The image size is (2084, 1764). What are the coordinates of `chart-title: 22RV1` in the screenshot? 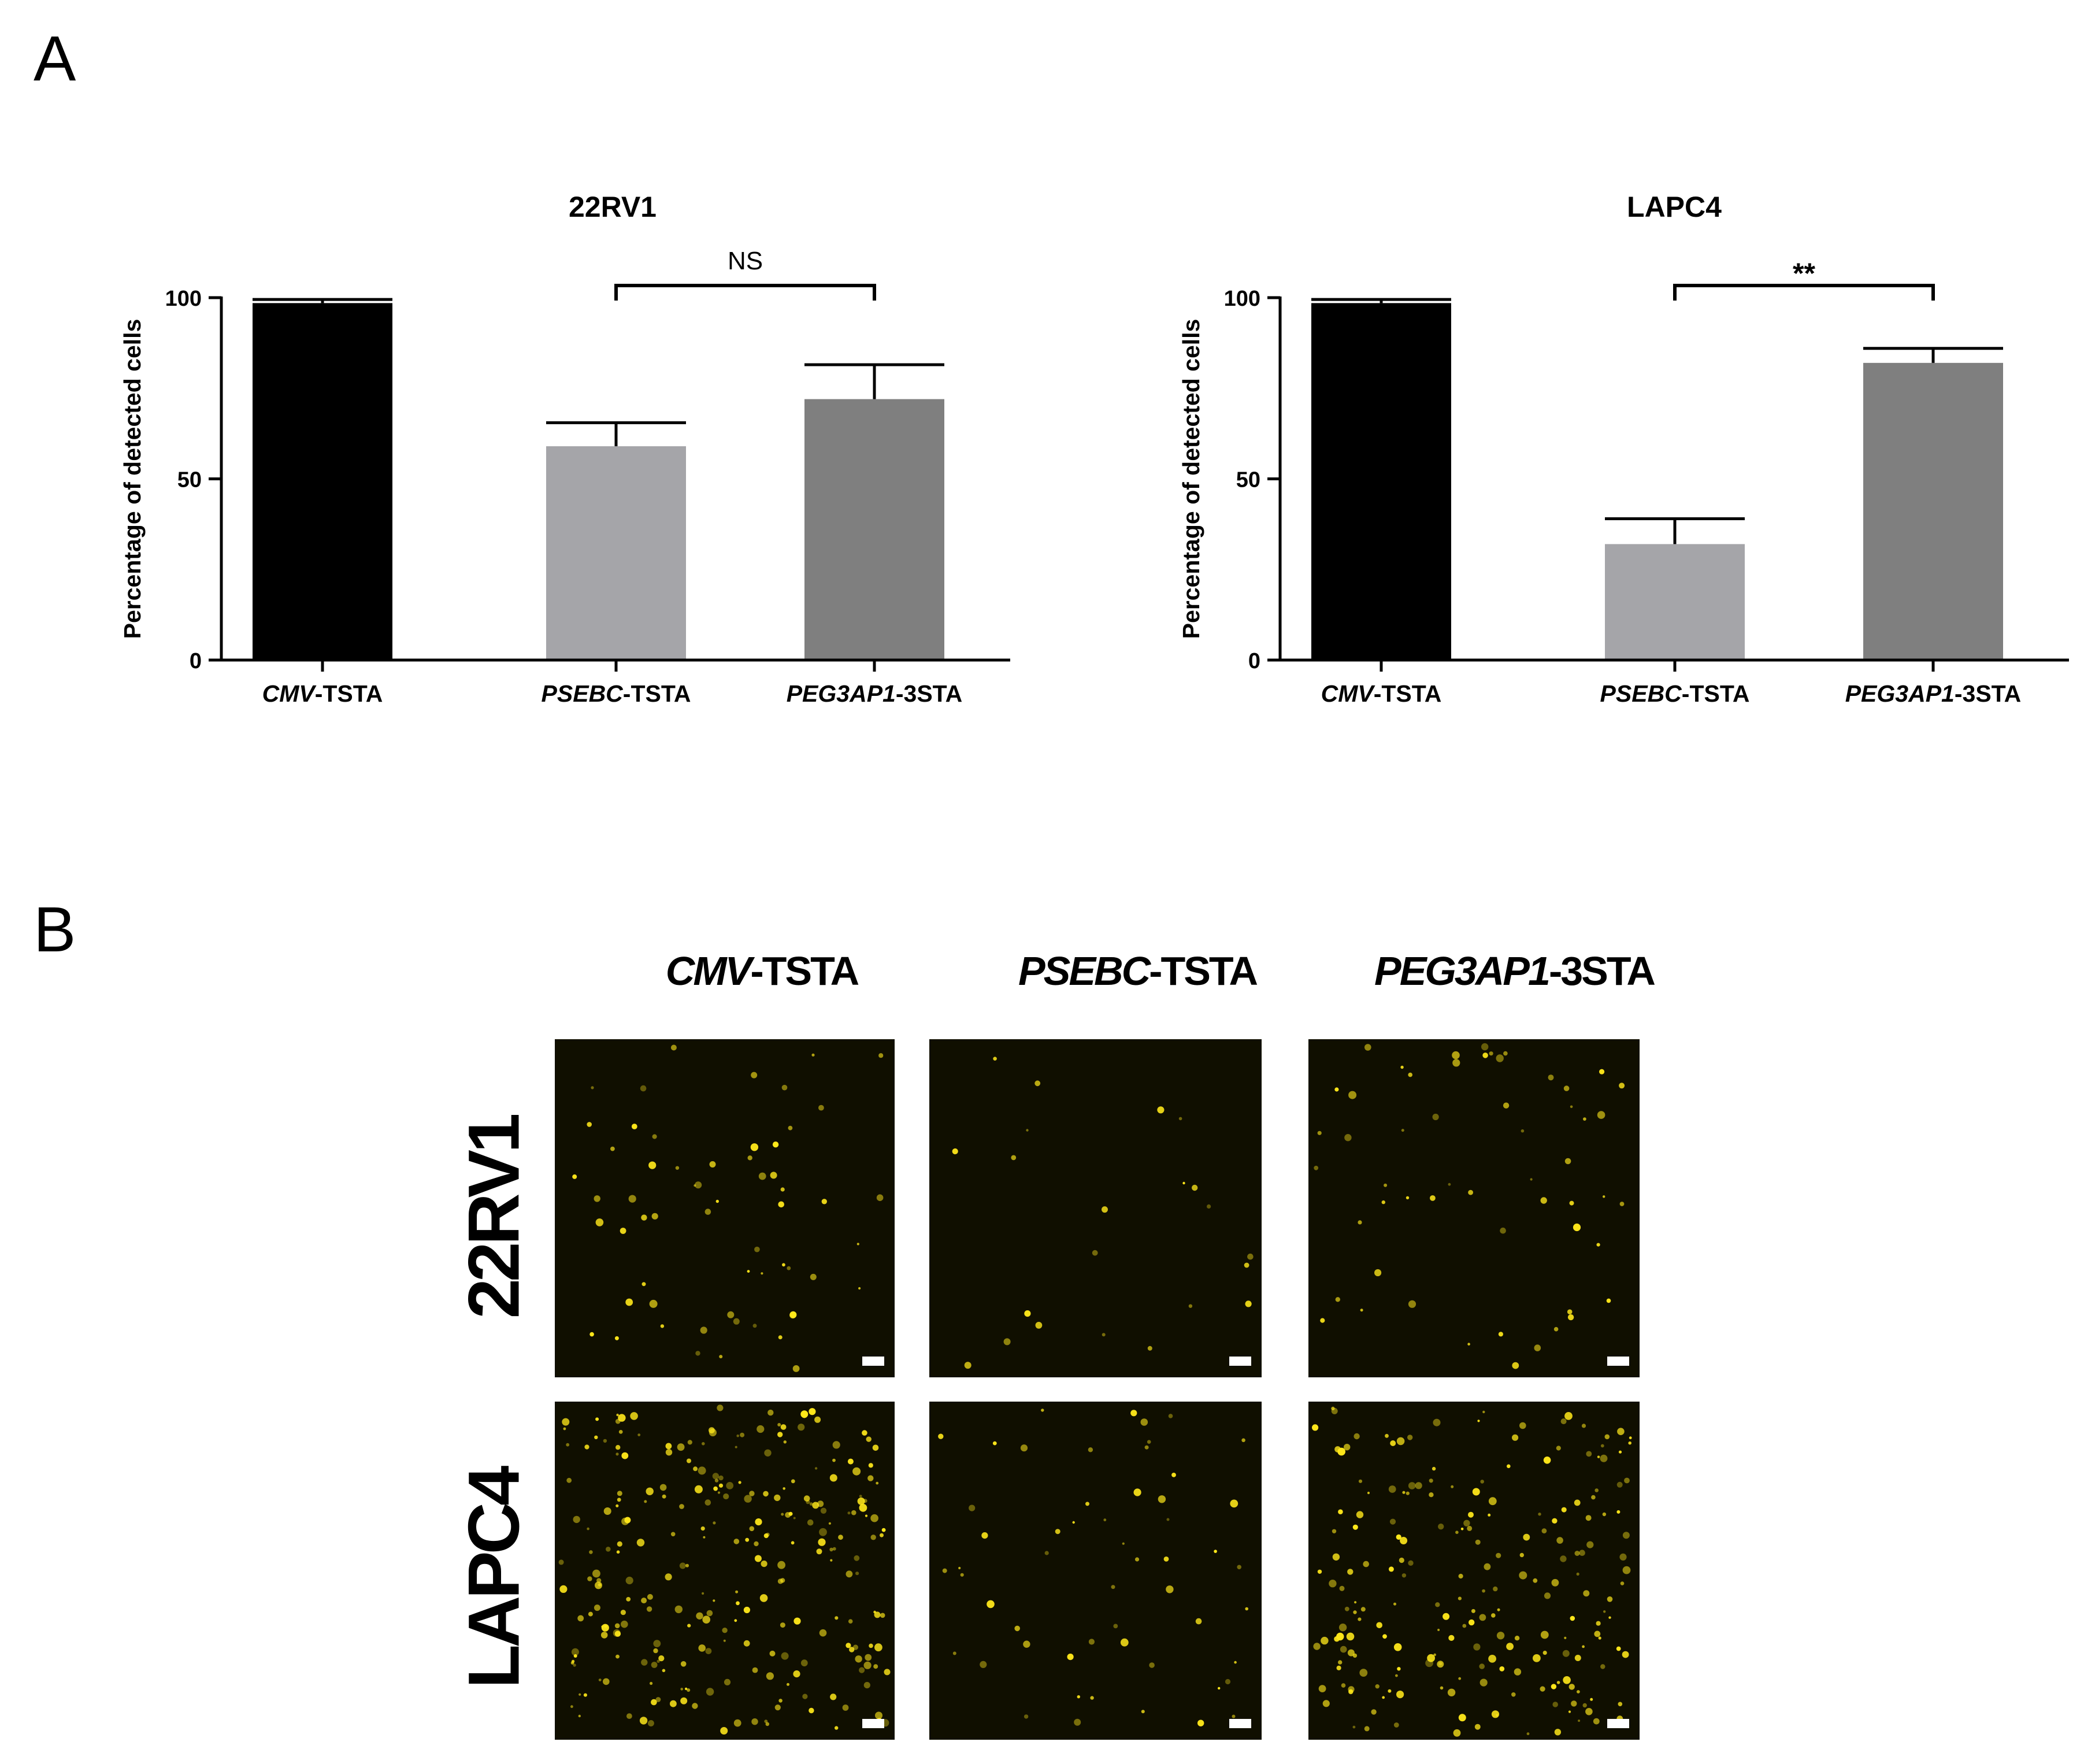 It's located at (613, 207).